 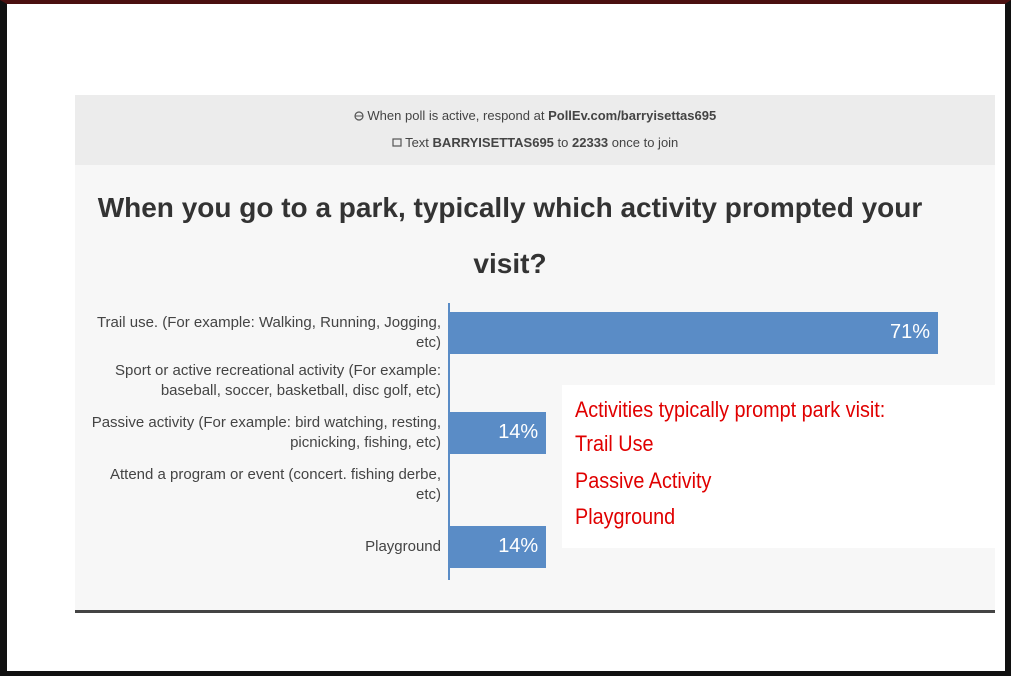 I want to click on annotation-line: Playground, so click(x=625, y=516).